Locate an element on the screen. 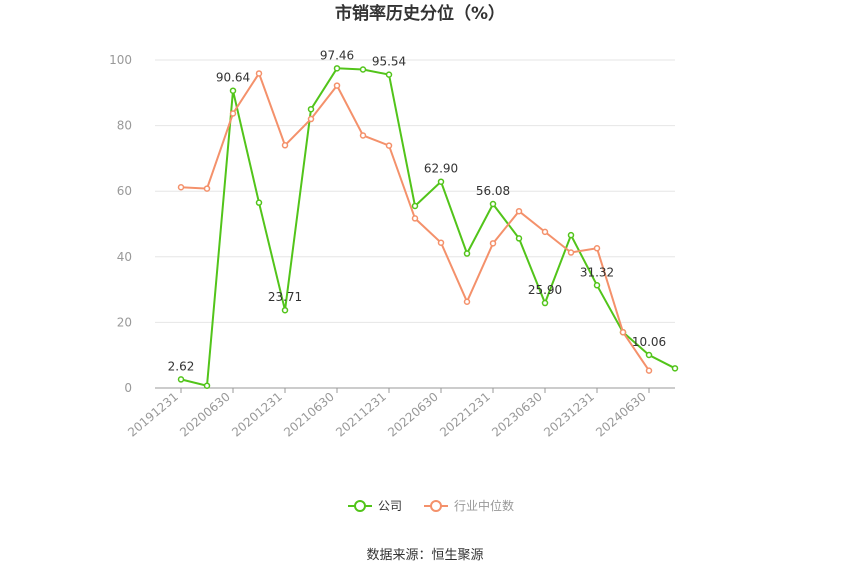 Image resolution: width=850 pixels, height=575 pixels. y-axis: 0 20 40 60 80 100 is located at coordinates (120, 224).